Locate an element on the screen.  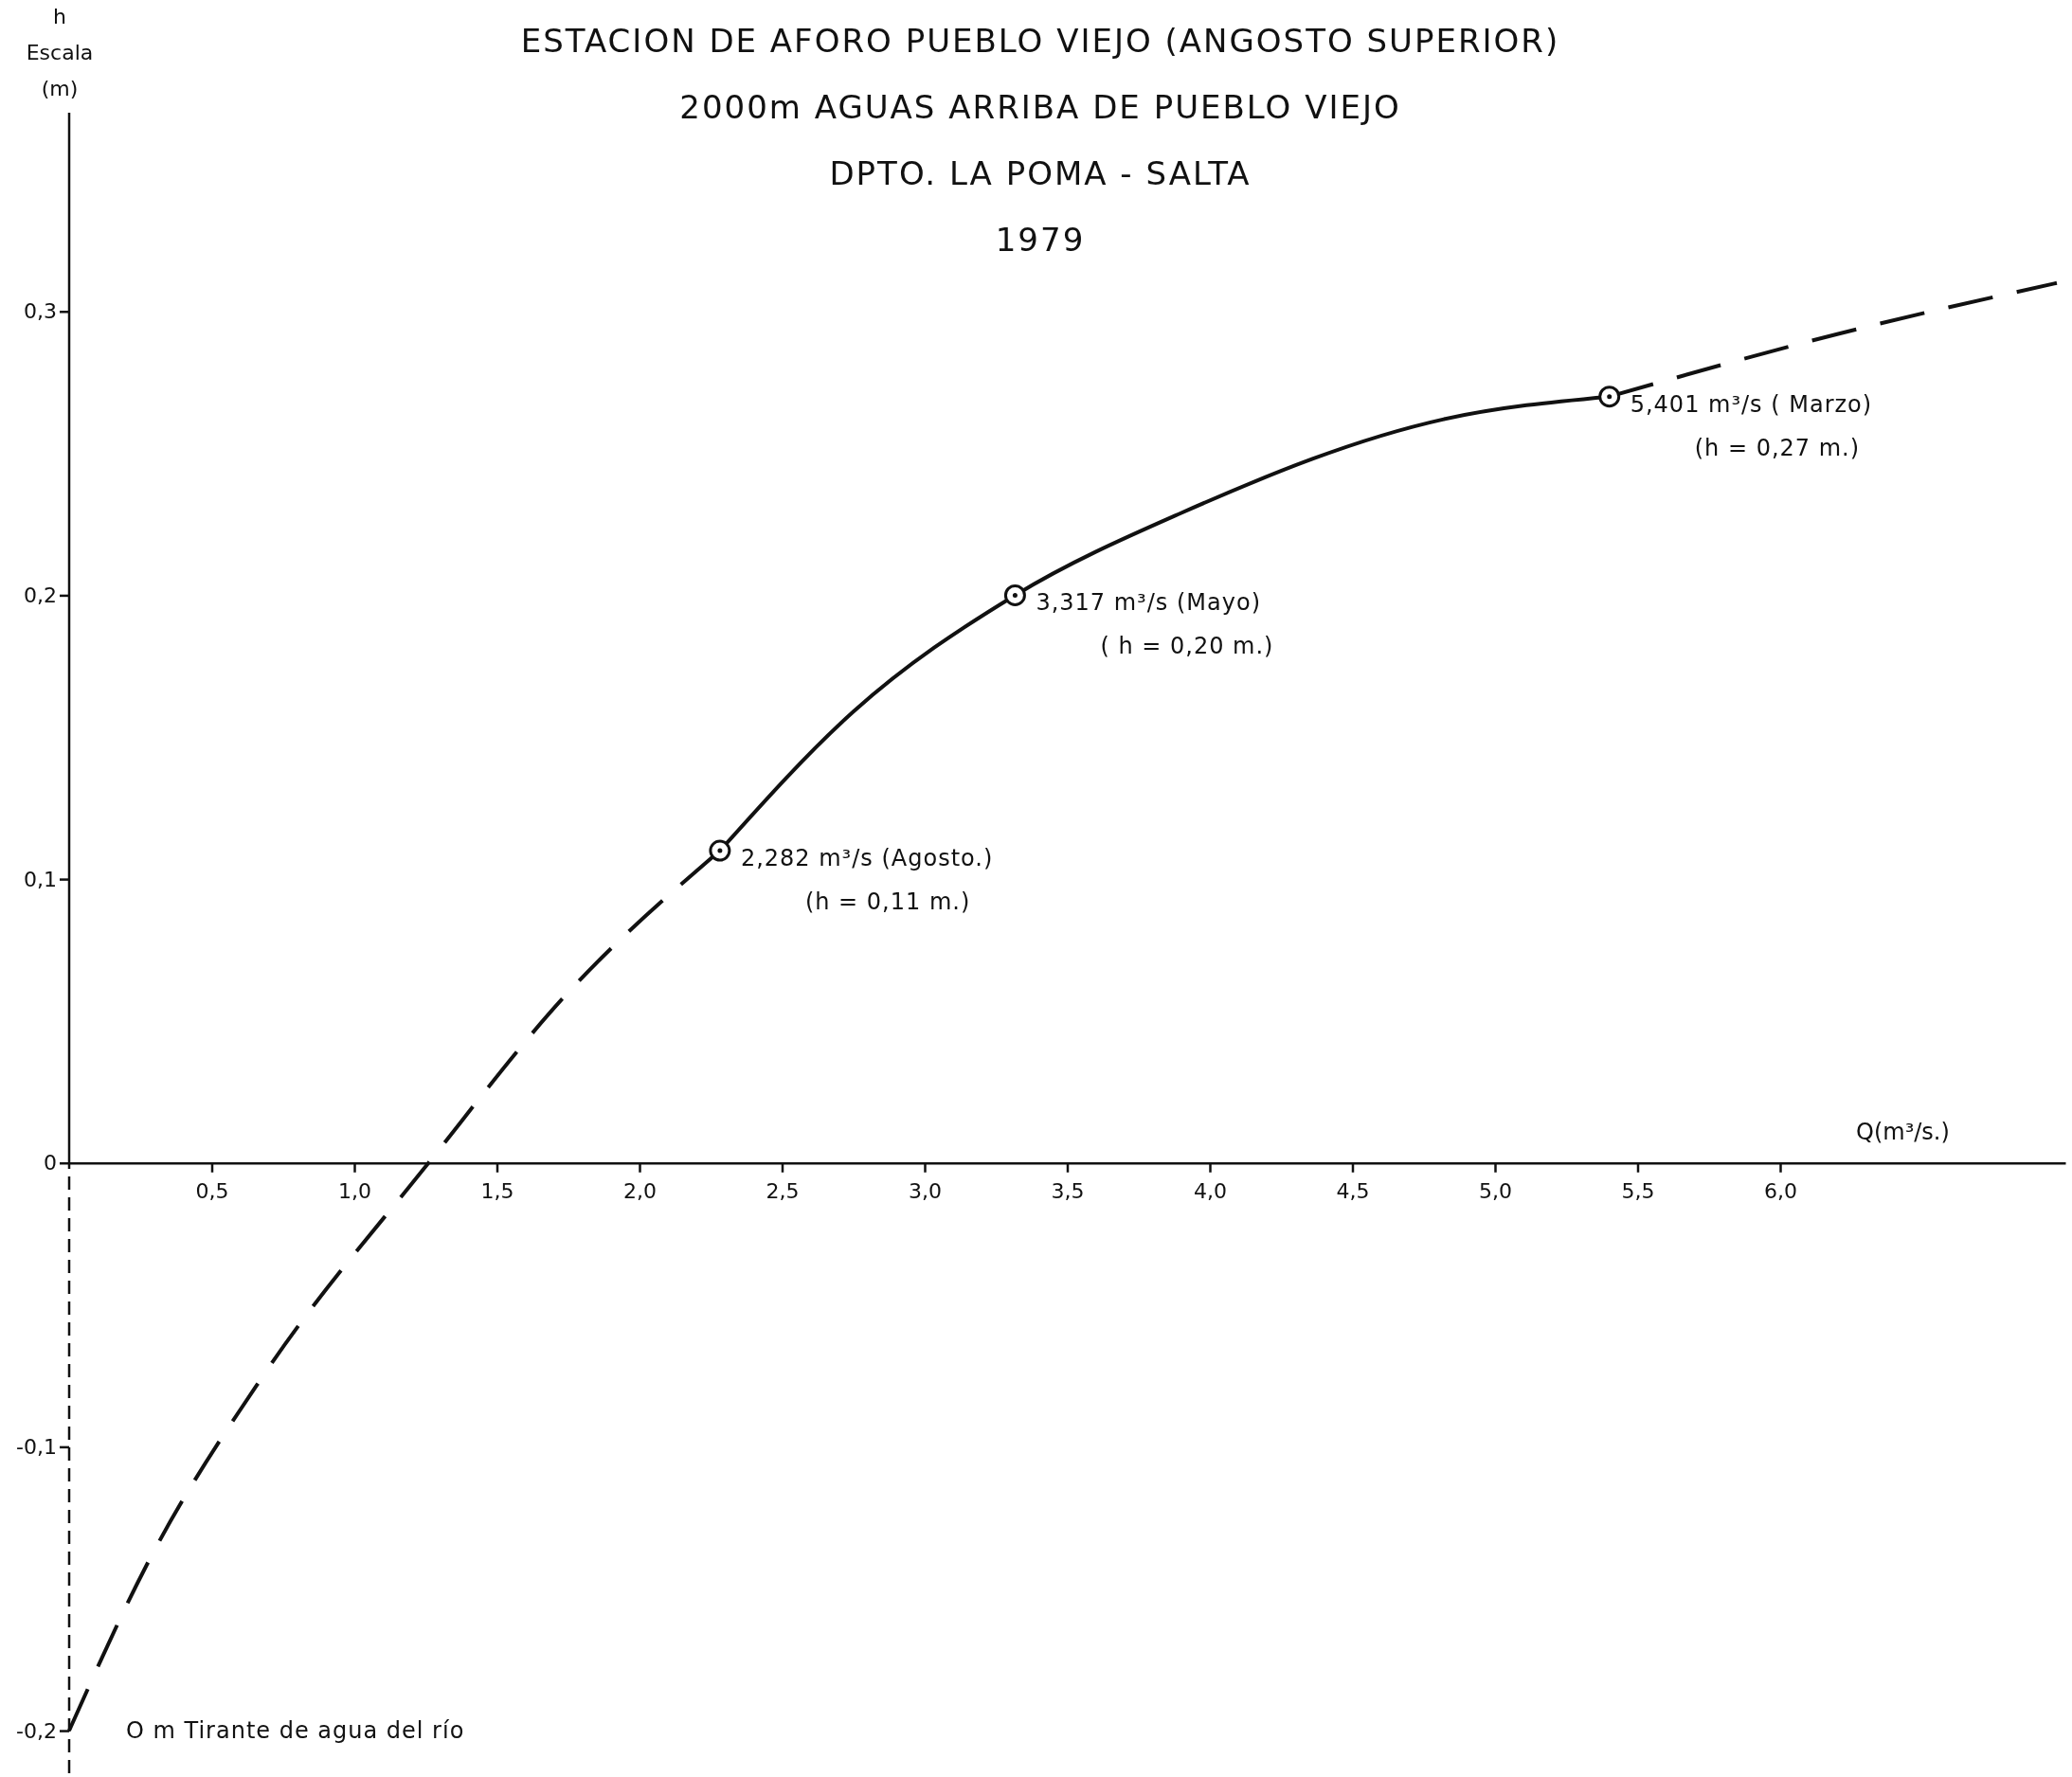
y-tick-label: 0,1 is located at coordinates (40, 879).